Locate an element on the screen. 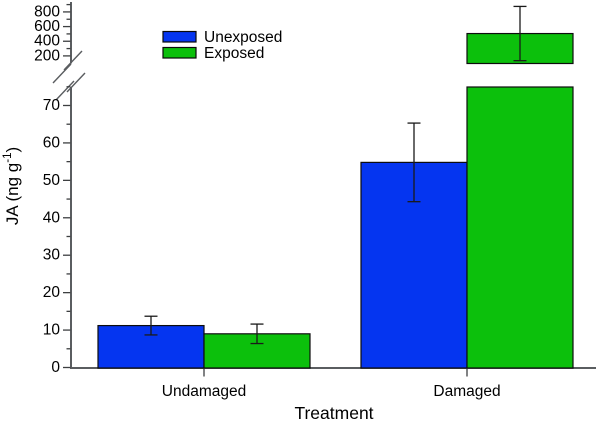 The image size is (600, 429). legend-swatch-exposed is located at coordinates (179, 52).